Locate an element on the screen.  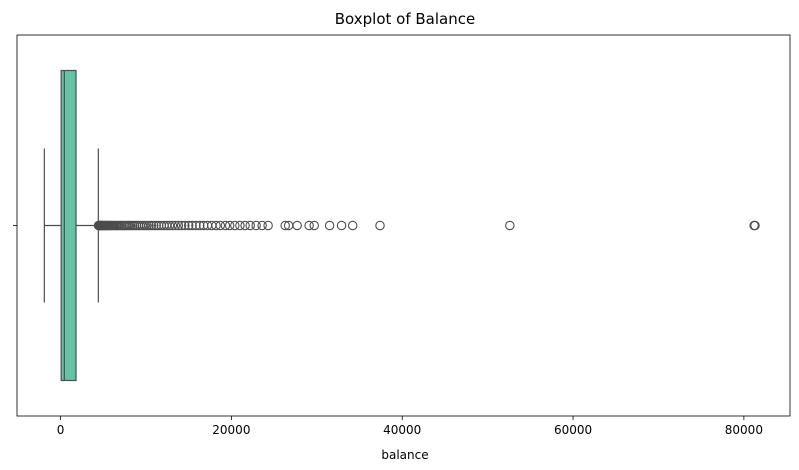
x-tick-label: 0 is located at coordinates (61, 430).